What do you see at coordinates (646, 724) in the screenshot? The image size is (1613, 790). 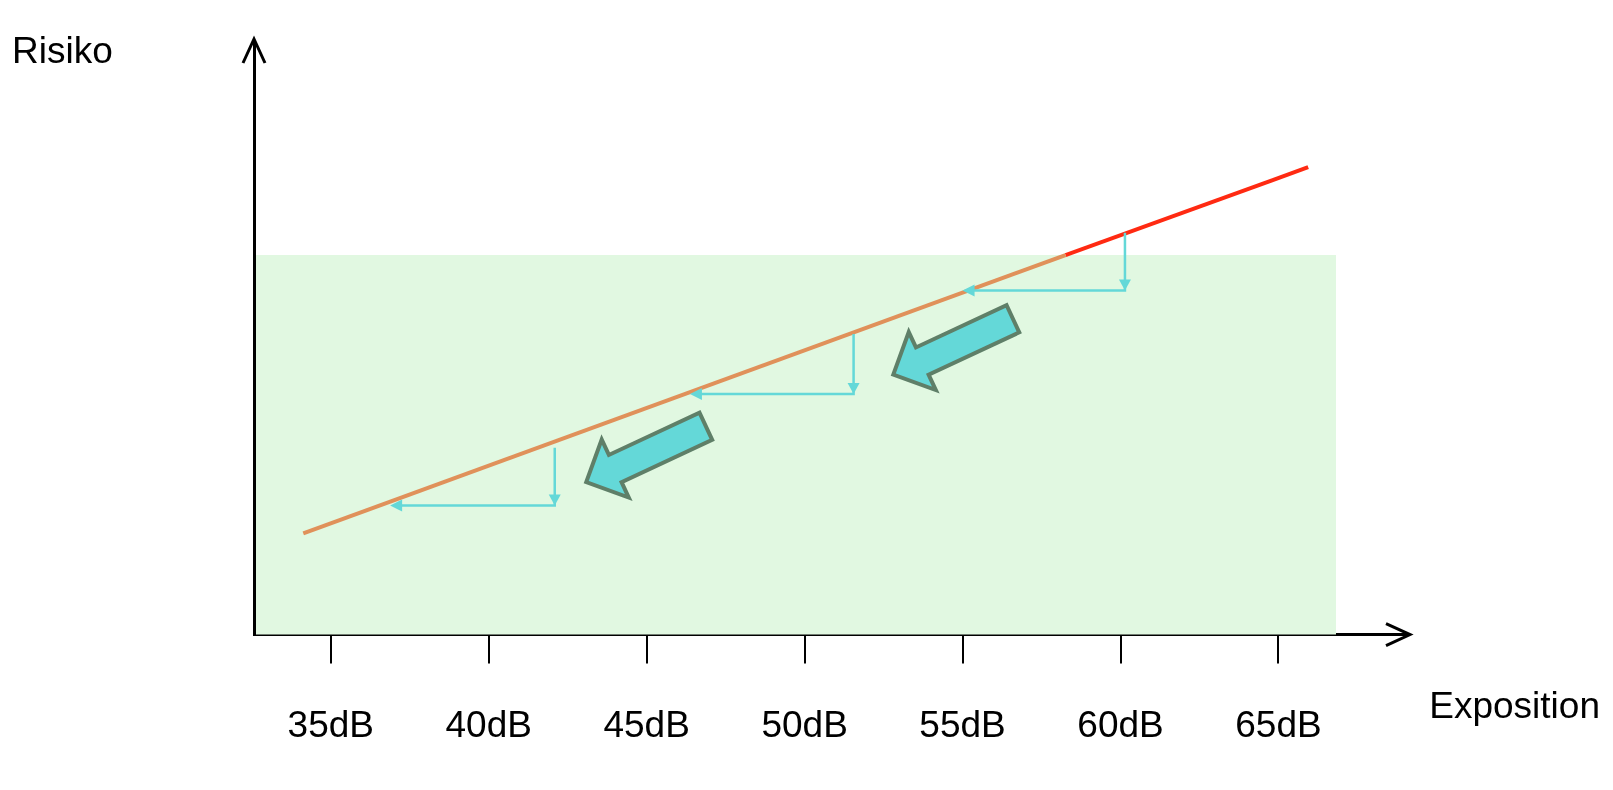 I see `x-tick-label: 45dB` at bounding box center [646, 724].